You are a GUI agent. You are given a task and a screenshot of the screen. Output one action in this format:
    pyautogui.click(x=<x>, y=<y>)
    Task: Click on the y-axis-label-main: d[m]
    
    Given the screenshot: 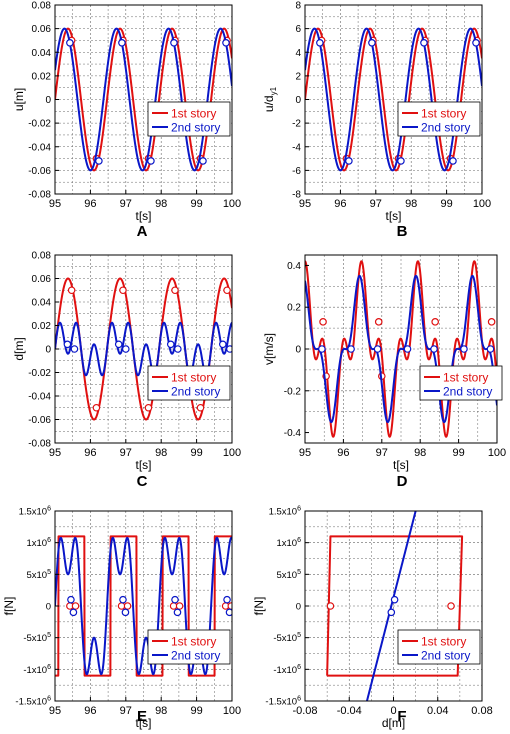 What is the action you would take?
    pyautogui.click(x=19, y=348)
    